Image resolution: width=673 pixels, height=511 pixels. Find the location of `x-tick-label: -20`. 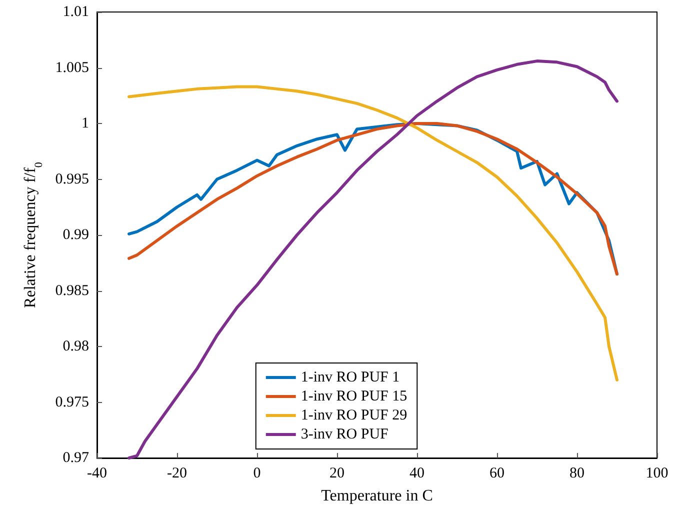

x-tick-label: -20 is located at coordinates (177, 474).